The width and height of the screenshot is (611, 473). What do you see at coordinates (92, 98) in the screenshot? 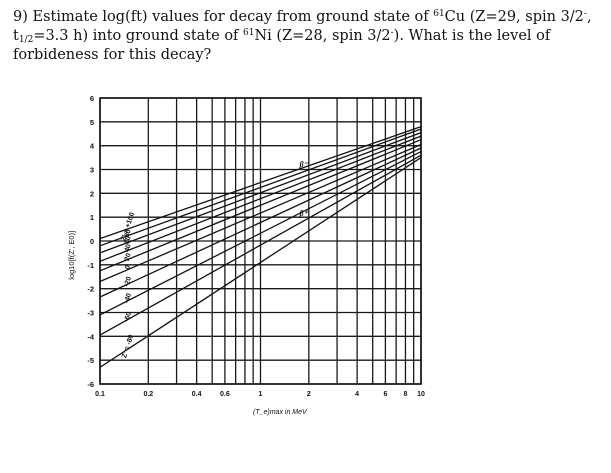
I see `y-tick-label: 6` at bounding box center [92, 98].